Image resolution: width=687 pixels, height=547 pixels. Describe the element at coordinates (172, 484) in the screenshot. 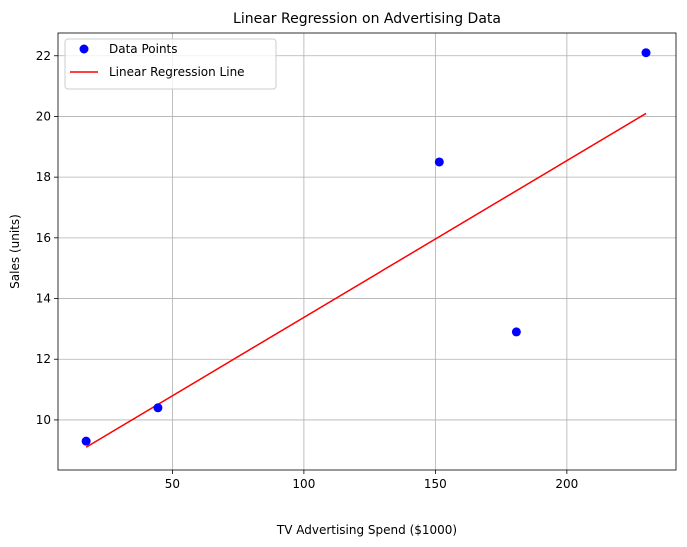

I see `x-tick-label: 50` at that location.